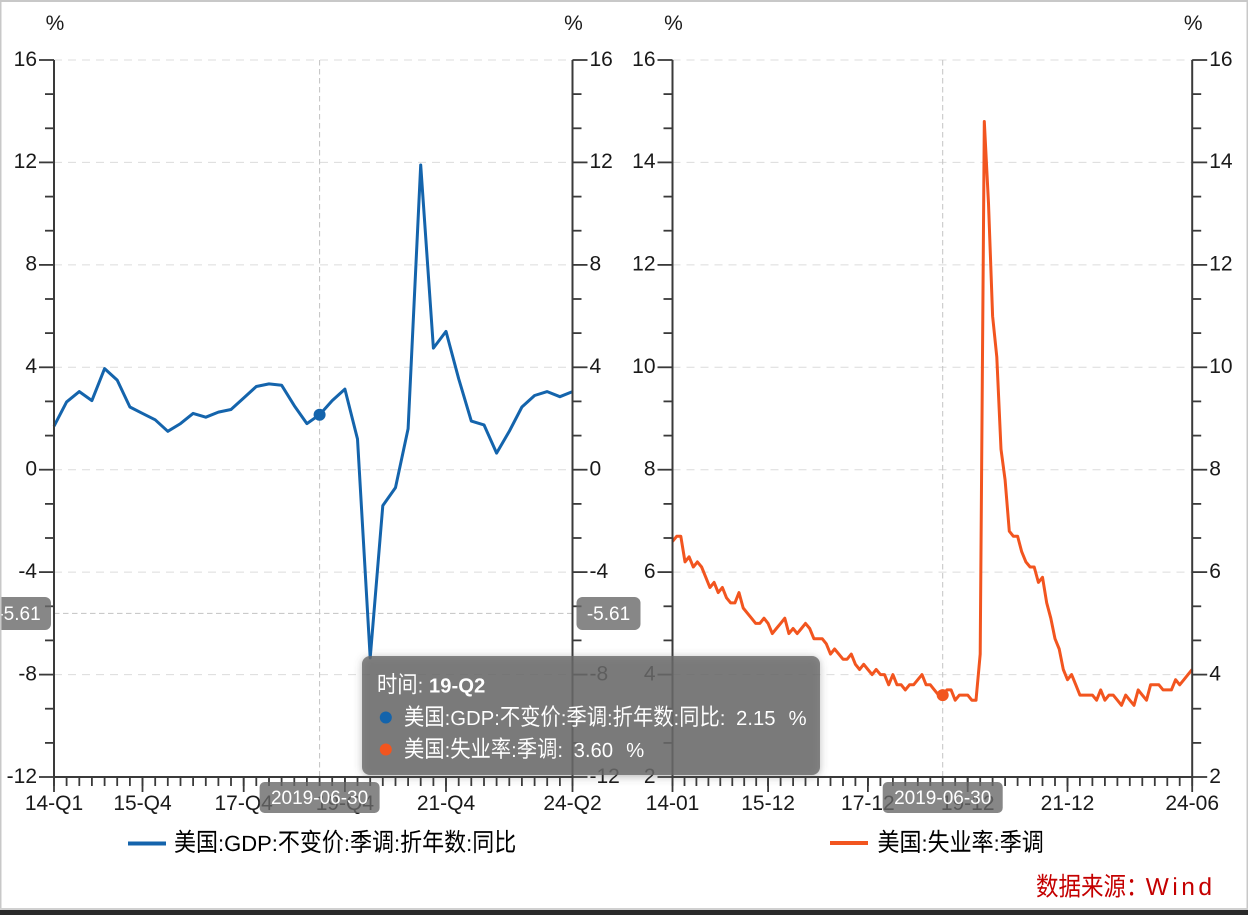 This screenshot has width=1248, height=915. Describe the element at coordinates (446, 803) in the screenshot. I see `svg-text: 21-Q4` at that location.